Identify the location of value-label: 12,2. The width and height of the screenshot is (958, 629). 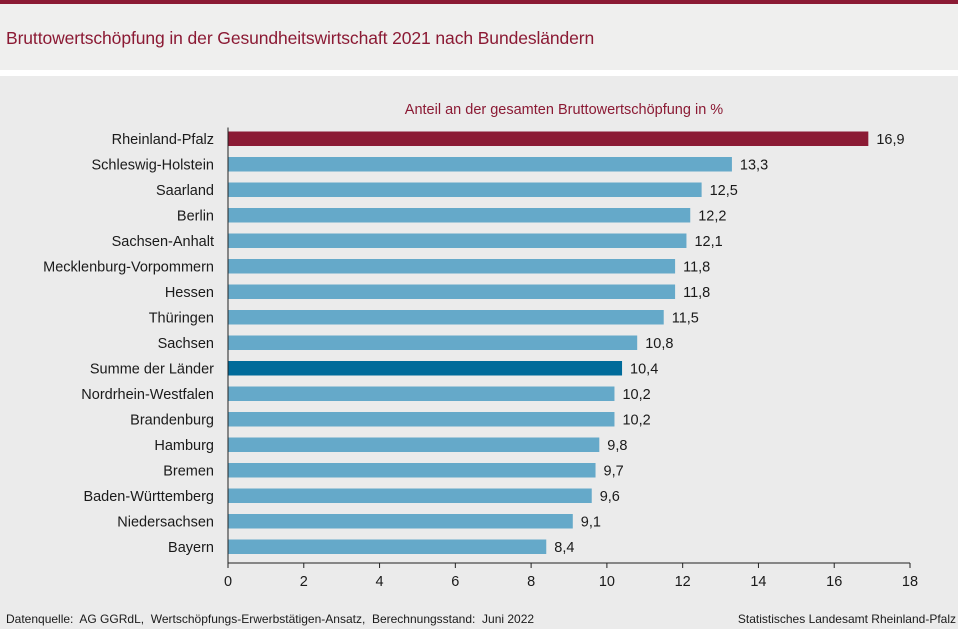
(712, 216).